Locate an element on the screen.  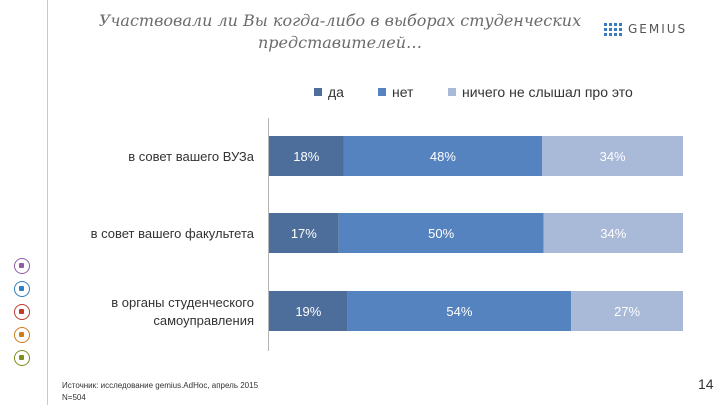
bar-faculty-yes is located at coordinates (304, 233).